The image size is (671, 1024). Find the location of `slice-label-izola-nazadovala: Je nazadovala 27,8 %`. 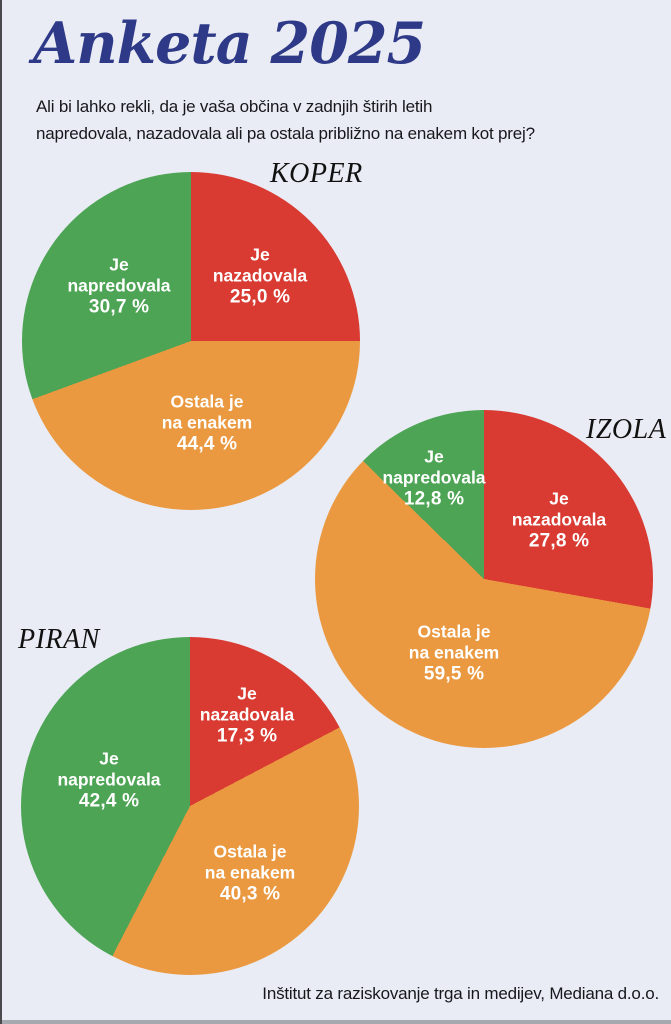

slice-label-izola-nazadovala: Je nazadovala 27,8 % is located at coordinates (559, 520).